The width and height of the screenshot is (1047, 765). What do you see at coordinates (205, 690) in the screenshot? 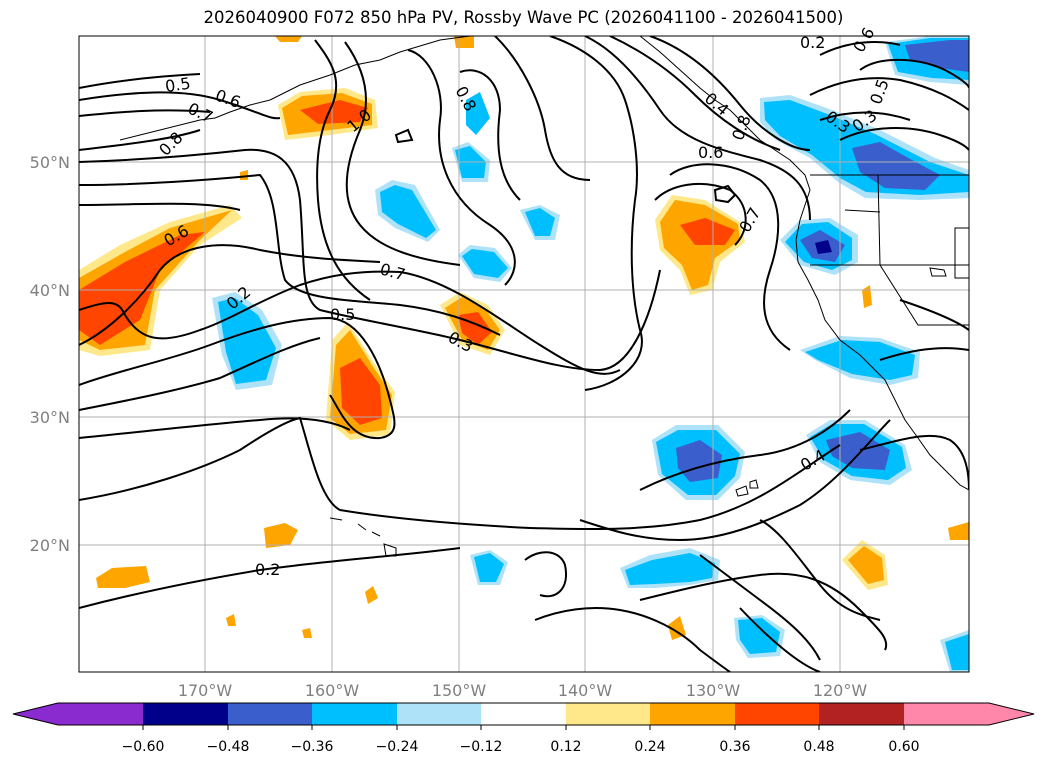
I see `lon-label: 170°W` at bounding box center [205, 690].